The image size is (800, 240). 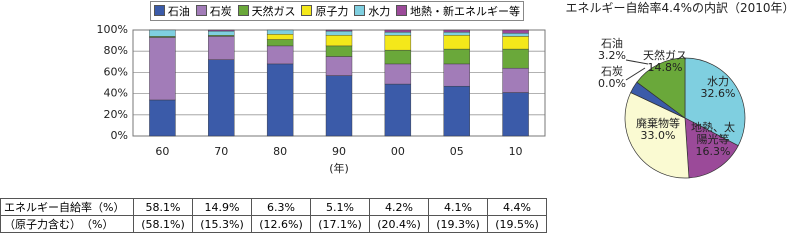 I want to click on pie-label: 天然ガス 14.8%, so click(x=665, y=62).